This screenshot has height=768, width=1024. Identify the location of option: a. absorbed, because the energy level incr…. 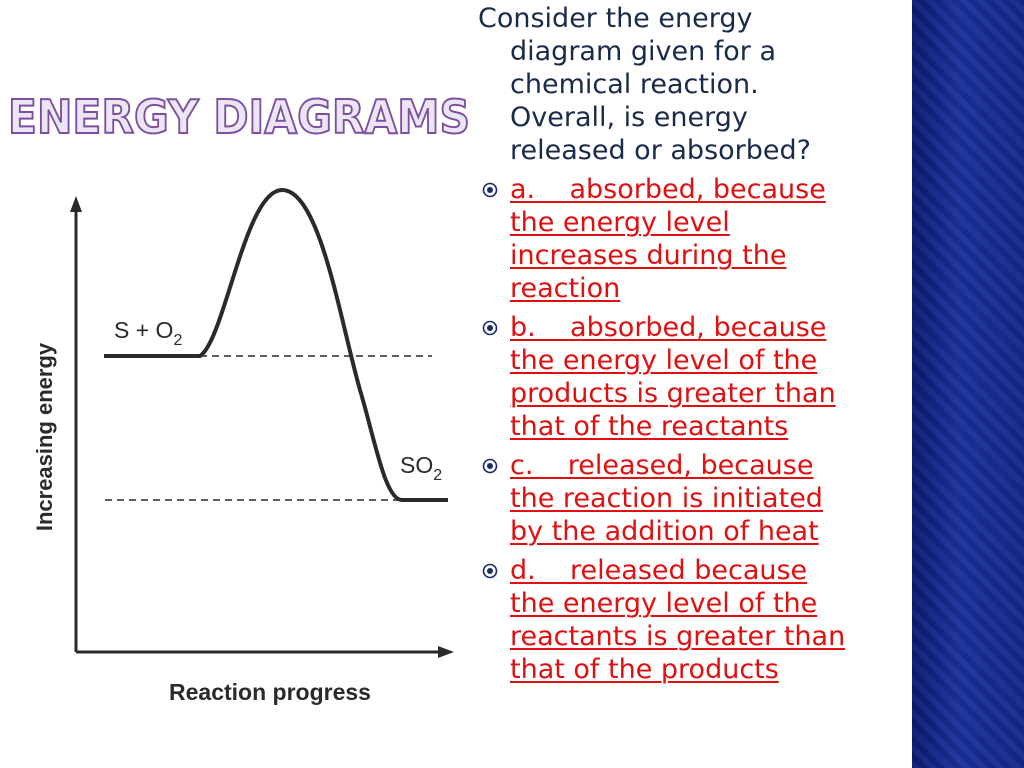
(693, 239).